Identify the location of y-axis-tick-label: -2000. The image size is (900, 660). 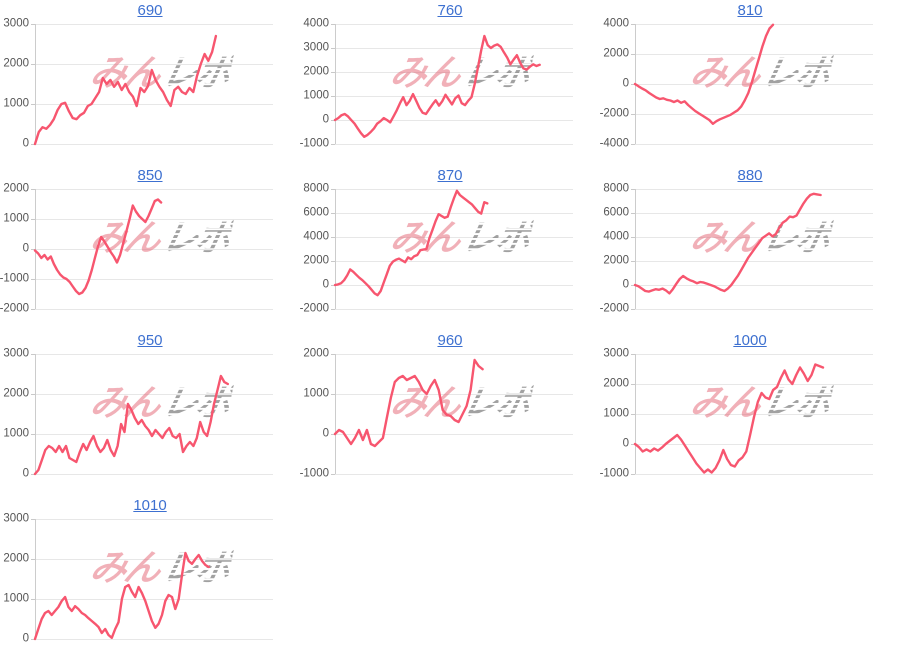
(14, 308).